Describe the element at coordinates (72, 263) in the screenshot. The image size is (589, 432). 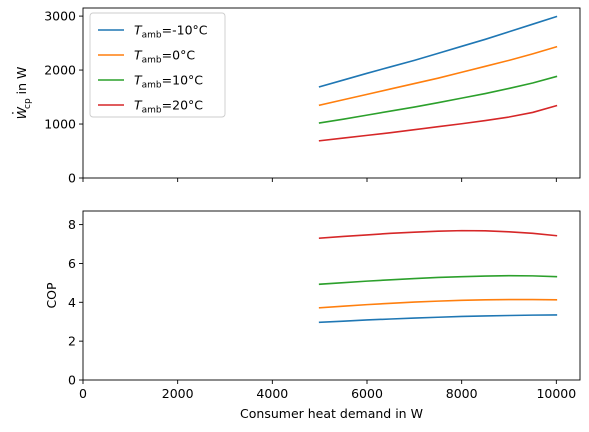
I see `y-tick-label-2-3: 6` at that location.